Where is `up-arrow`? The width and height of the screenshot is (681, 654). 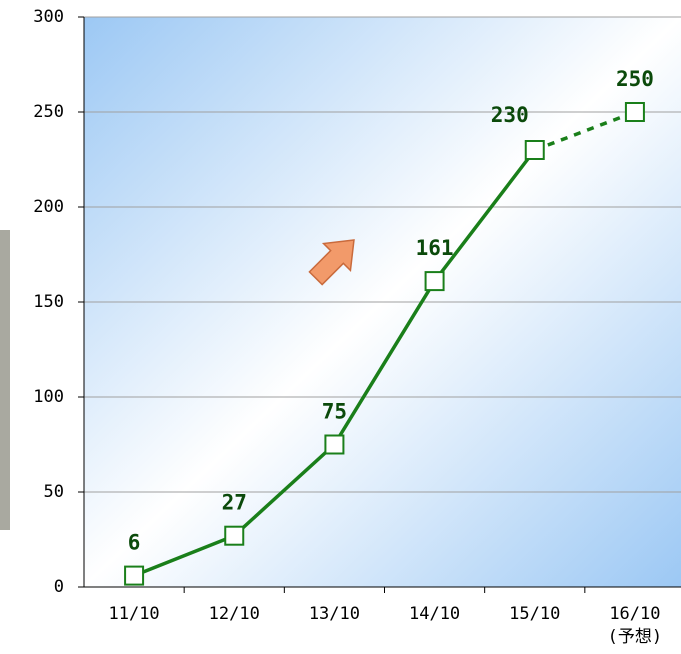
up-arrow is located at coordinates (331, 262).